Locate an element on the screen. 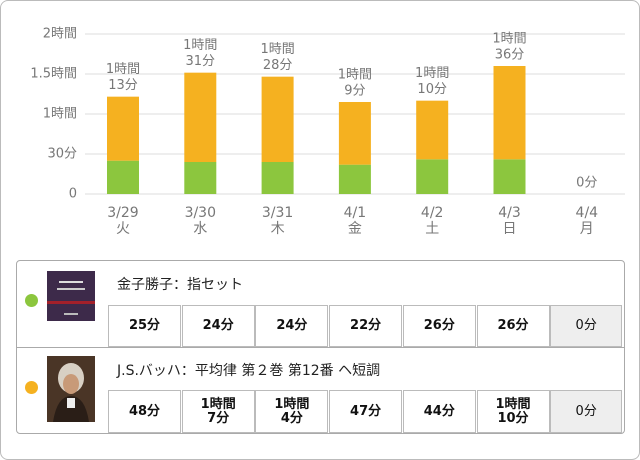 The width and height of the screenshot is (640, 460). x-tick-label: 4/4 is located at coordinates (587, 213).